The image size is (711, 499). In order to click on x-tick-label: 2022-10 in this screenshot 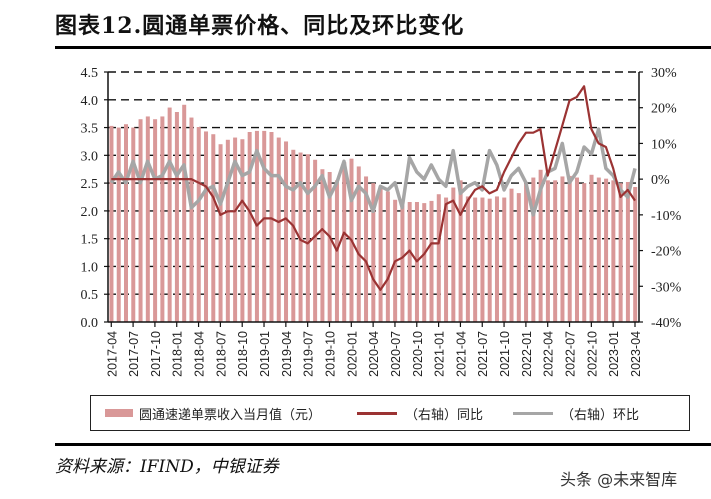, I will do `click(592, 354)`.